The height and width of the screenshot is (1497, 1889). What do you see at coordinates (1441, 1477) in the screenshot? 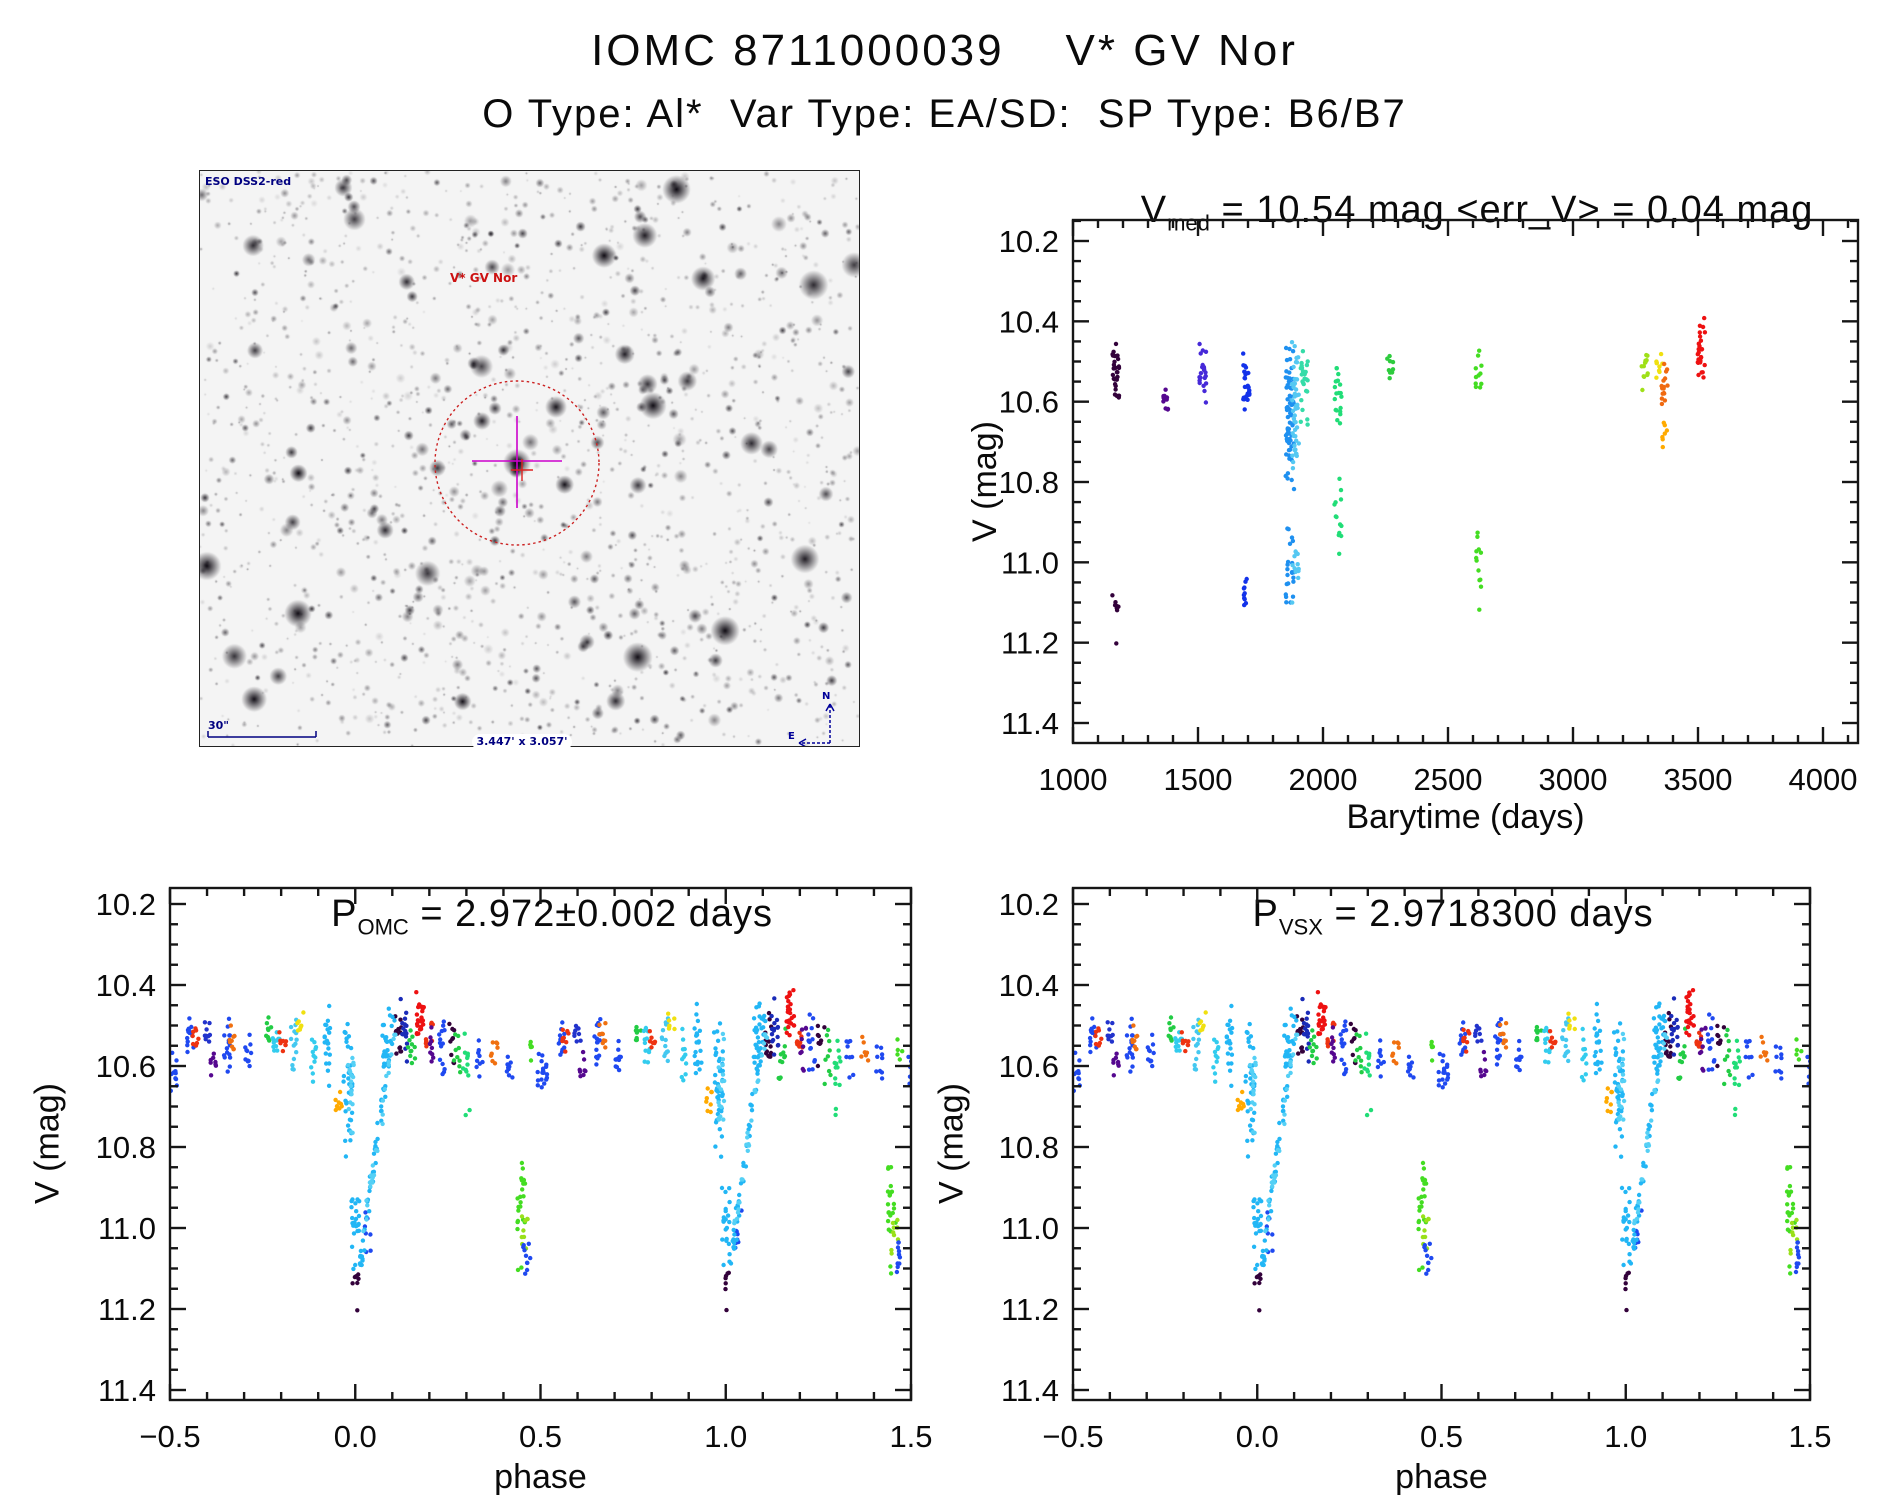
I see `vsx-xlabel: phase` at bounding box center [1441, 1477].